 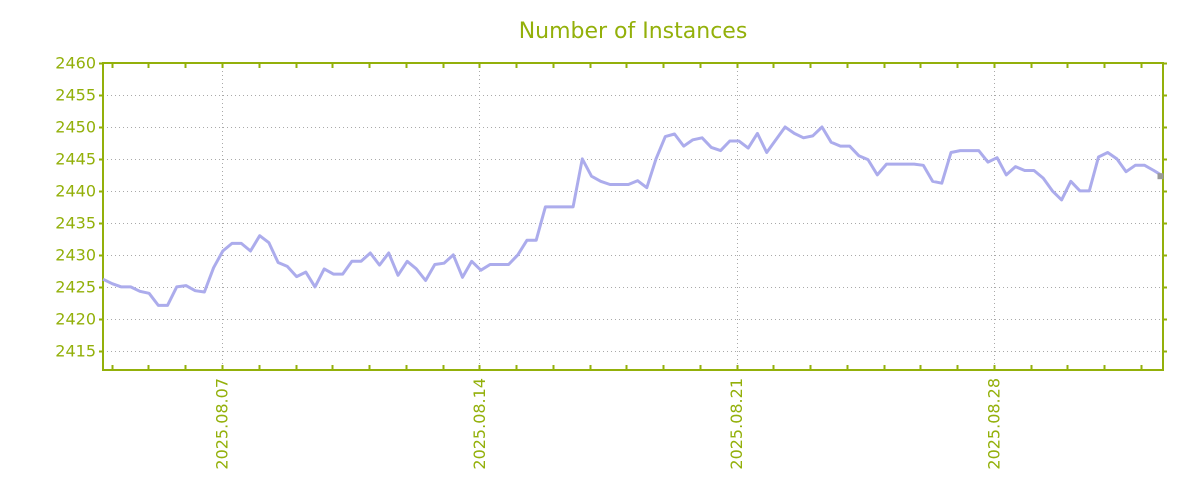 What do you see at coordinates (75, 190) in the screenshot?
I see `y-tick-label-2440: 2440` at bounding box center [75, 190].